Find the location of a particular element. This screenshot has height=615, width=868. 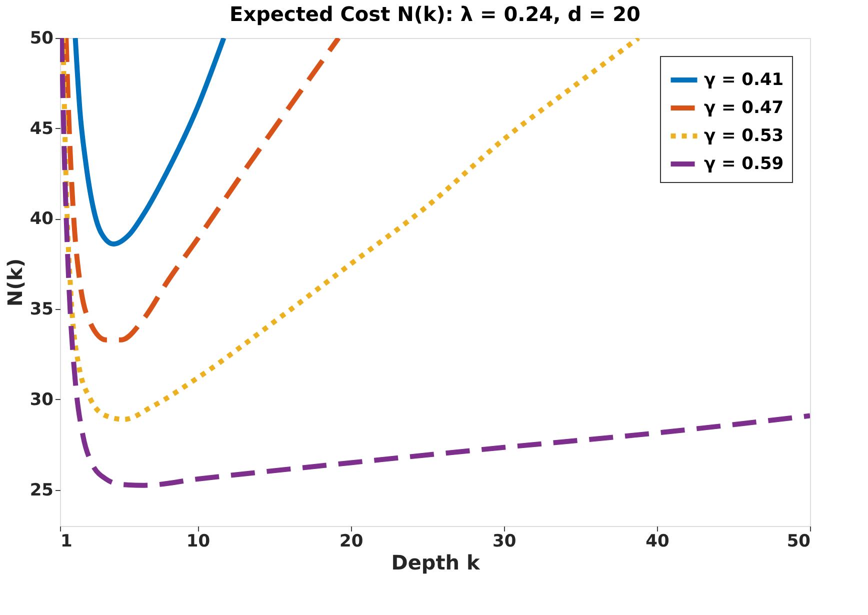

y-tick-label: 50 is located at coordinates (42, 38).